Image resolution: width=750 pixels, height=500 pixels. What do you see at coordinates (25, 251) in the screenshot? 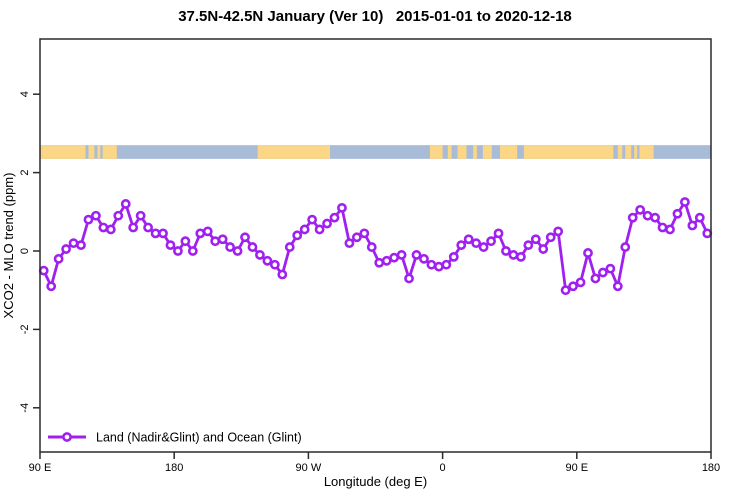
I see `y-tick-label: 0` at bounding box center [25, 251].